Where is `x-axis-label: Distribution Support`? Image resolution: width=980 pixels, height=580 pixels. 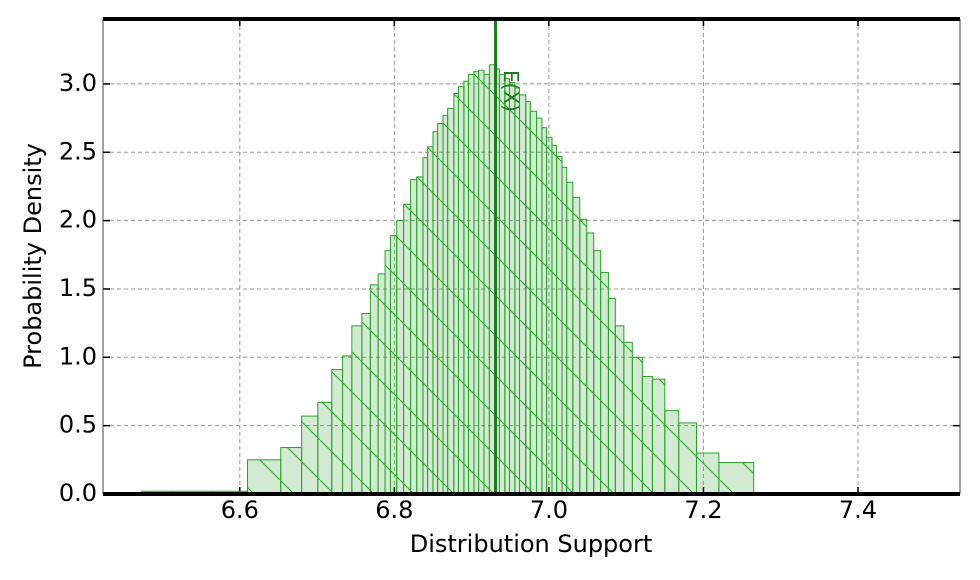
x-axis-label: Distribution Support is located at coordinates (531, 544).